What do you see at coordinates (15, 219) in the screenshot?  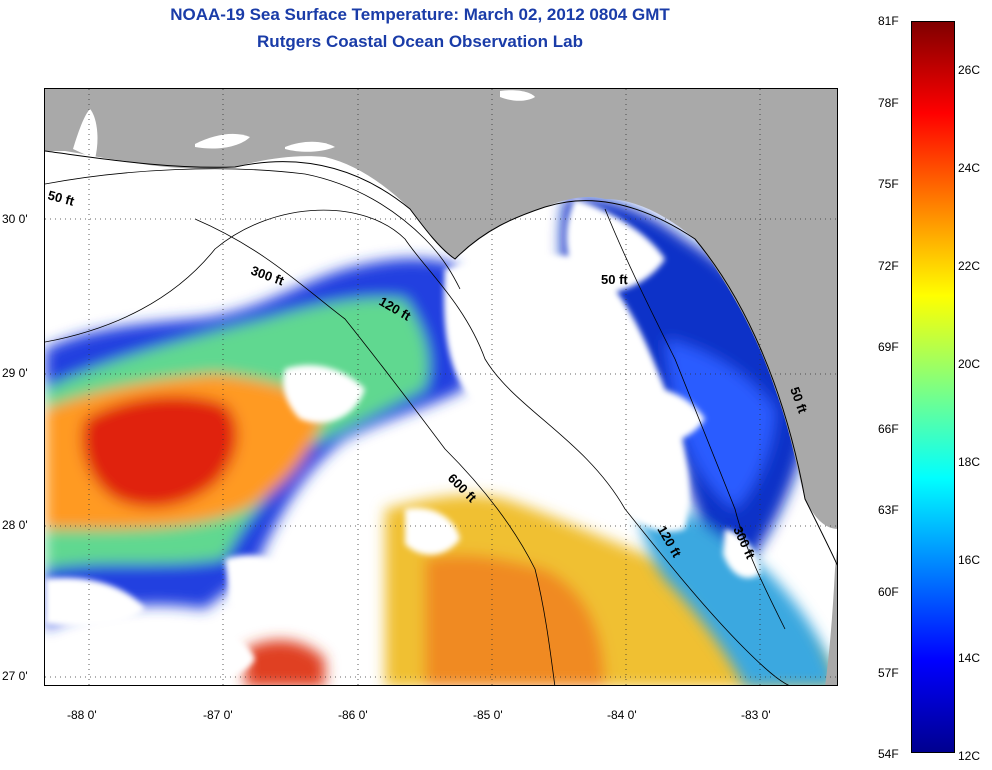 I see `lat-label-30: 30 0'` at bounding box center [15, 219].